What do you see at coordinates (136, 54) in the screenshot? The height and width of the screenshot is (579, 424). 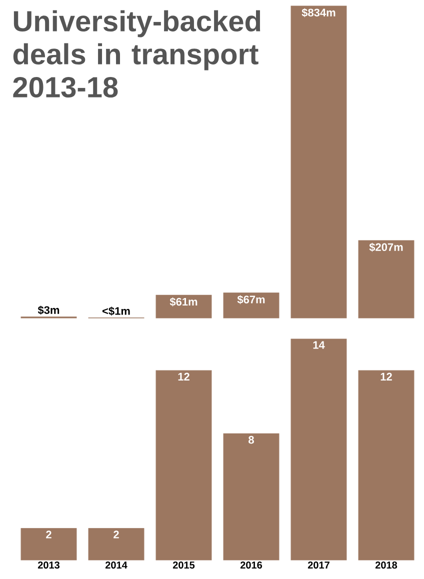 I see `text: University-backed deals in transport 2013-18` at bounding box center [136, 54].